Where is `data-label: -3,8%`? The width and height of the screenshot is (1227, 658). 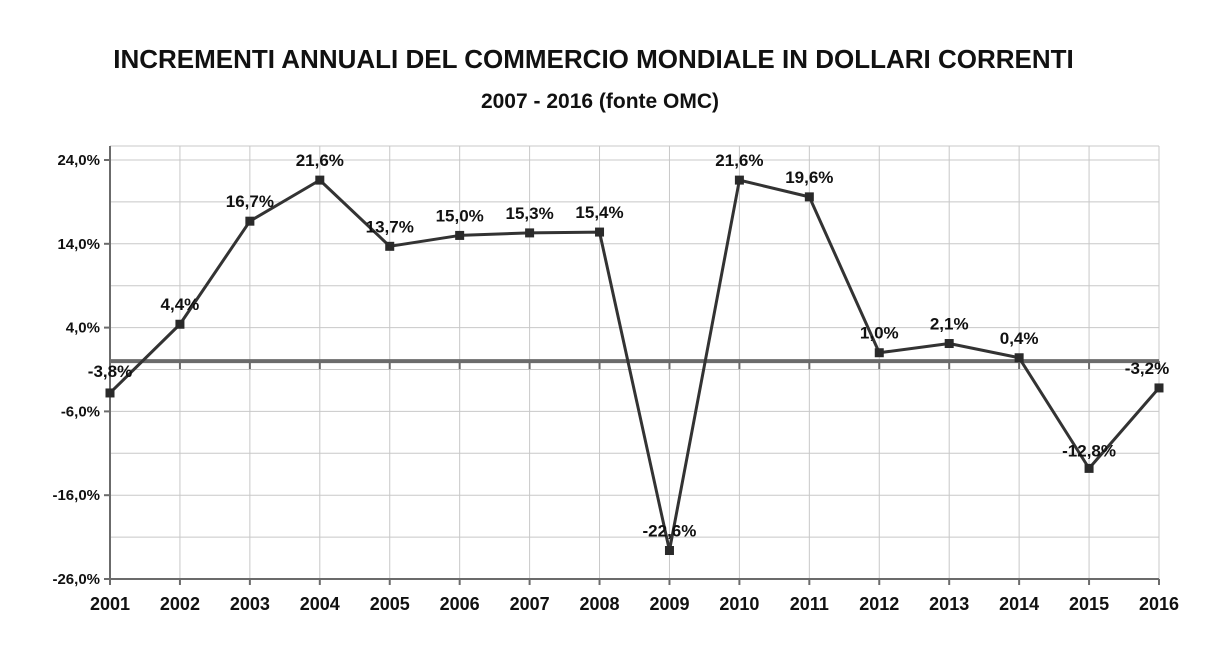
data-label: -3,8% is located at coordinates (110, 371).